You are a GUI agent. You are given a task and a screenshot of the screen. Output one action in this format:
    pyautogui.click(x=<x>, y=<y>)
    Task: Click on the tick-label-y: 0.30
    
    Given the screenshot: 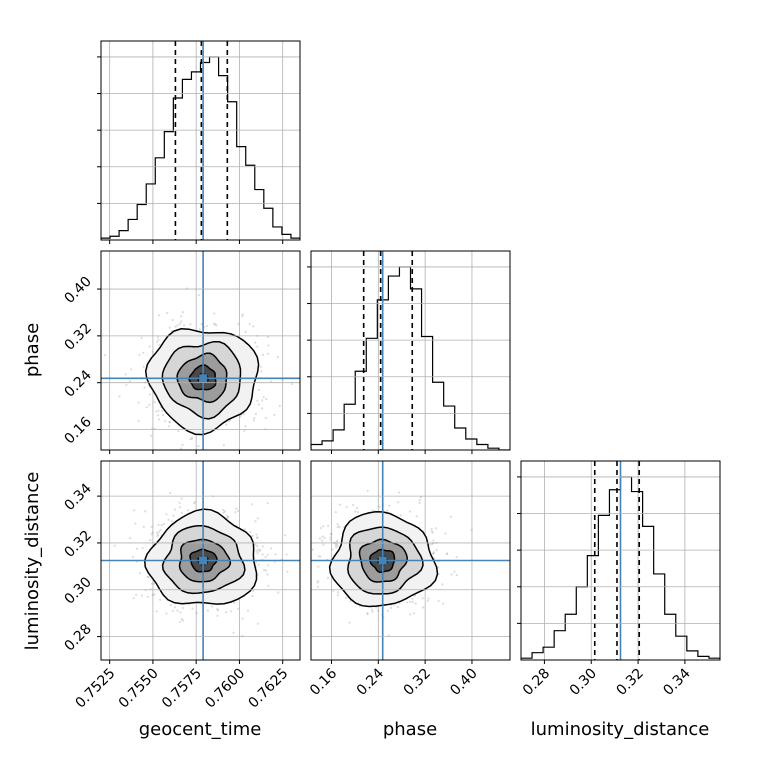 What is the action you would take?
    pyautogui.click(x=77, y=590)
    